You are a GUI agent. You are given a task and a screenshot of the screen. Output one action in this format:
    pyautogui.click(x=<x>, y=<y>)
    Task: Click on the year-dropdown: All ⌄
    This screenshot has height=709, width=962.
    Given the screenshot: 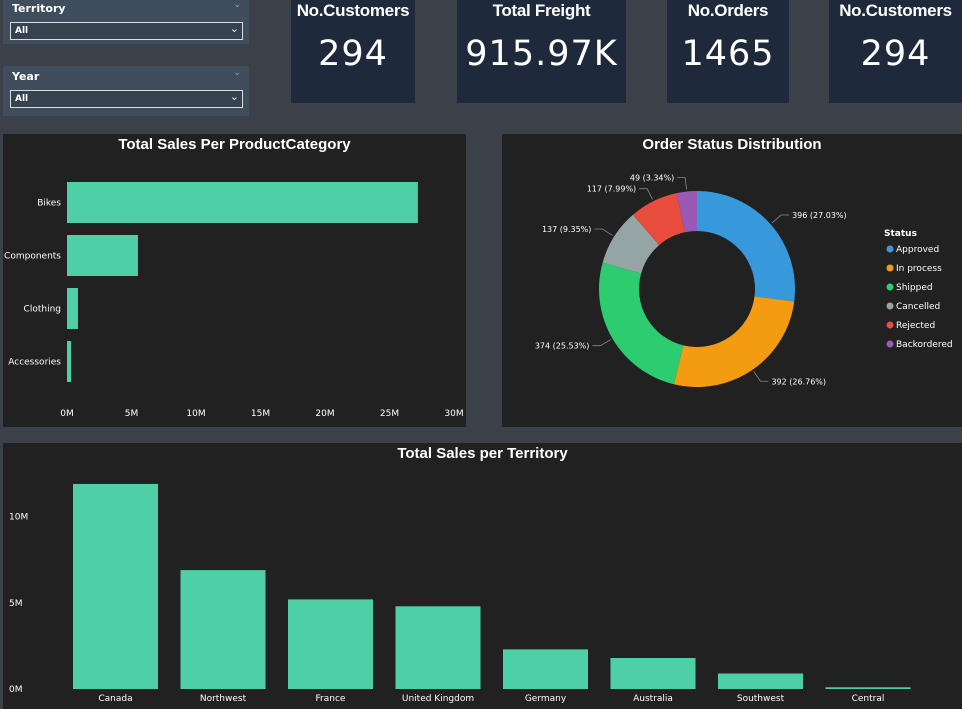 What is the action you would take?
    pyautogui.click(x=126, y=99)
    